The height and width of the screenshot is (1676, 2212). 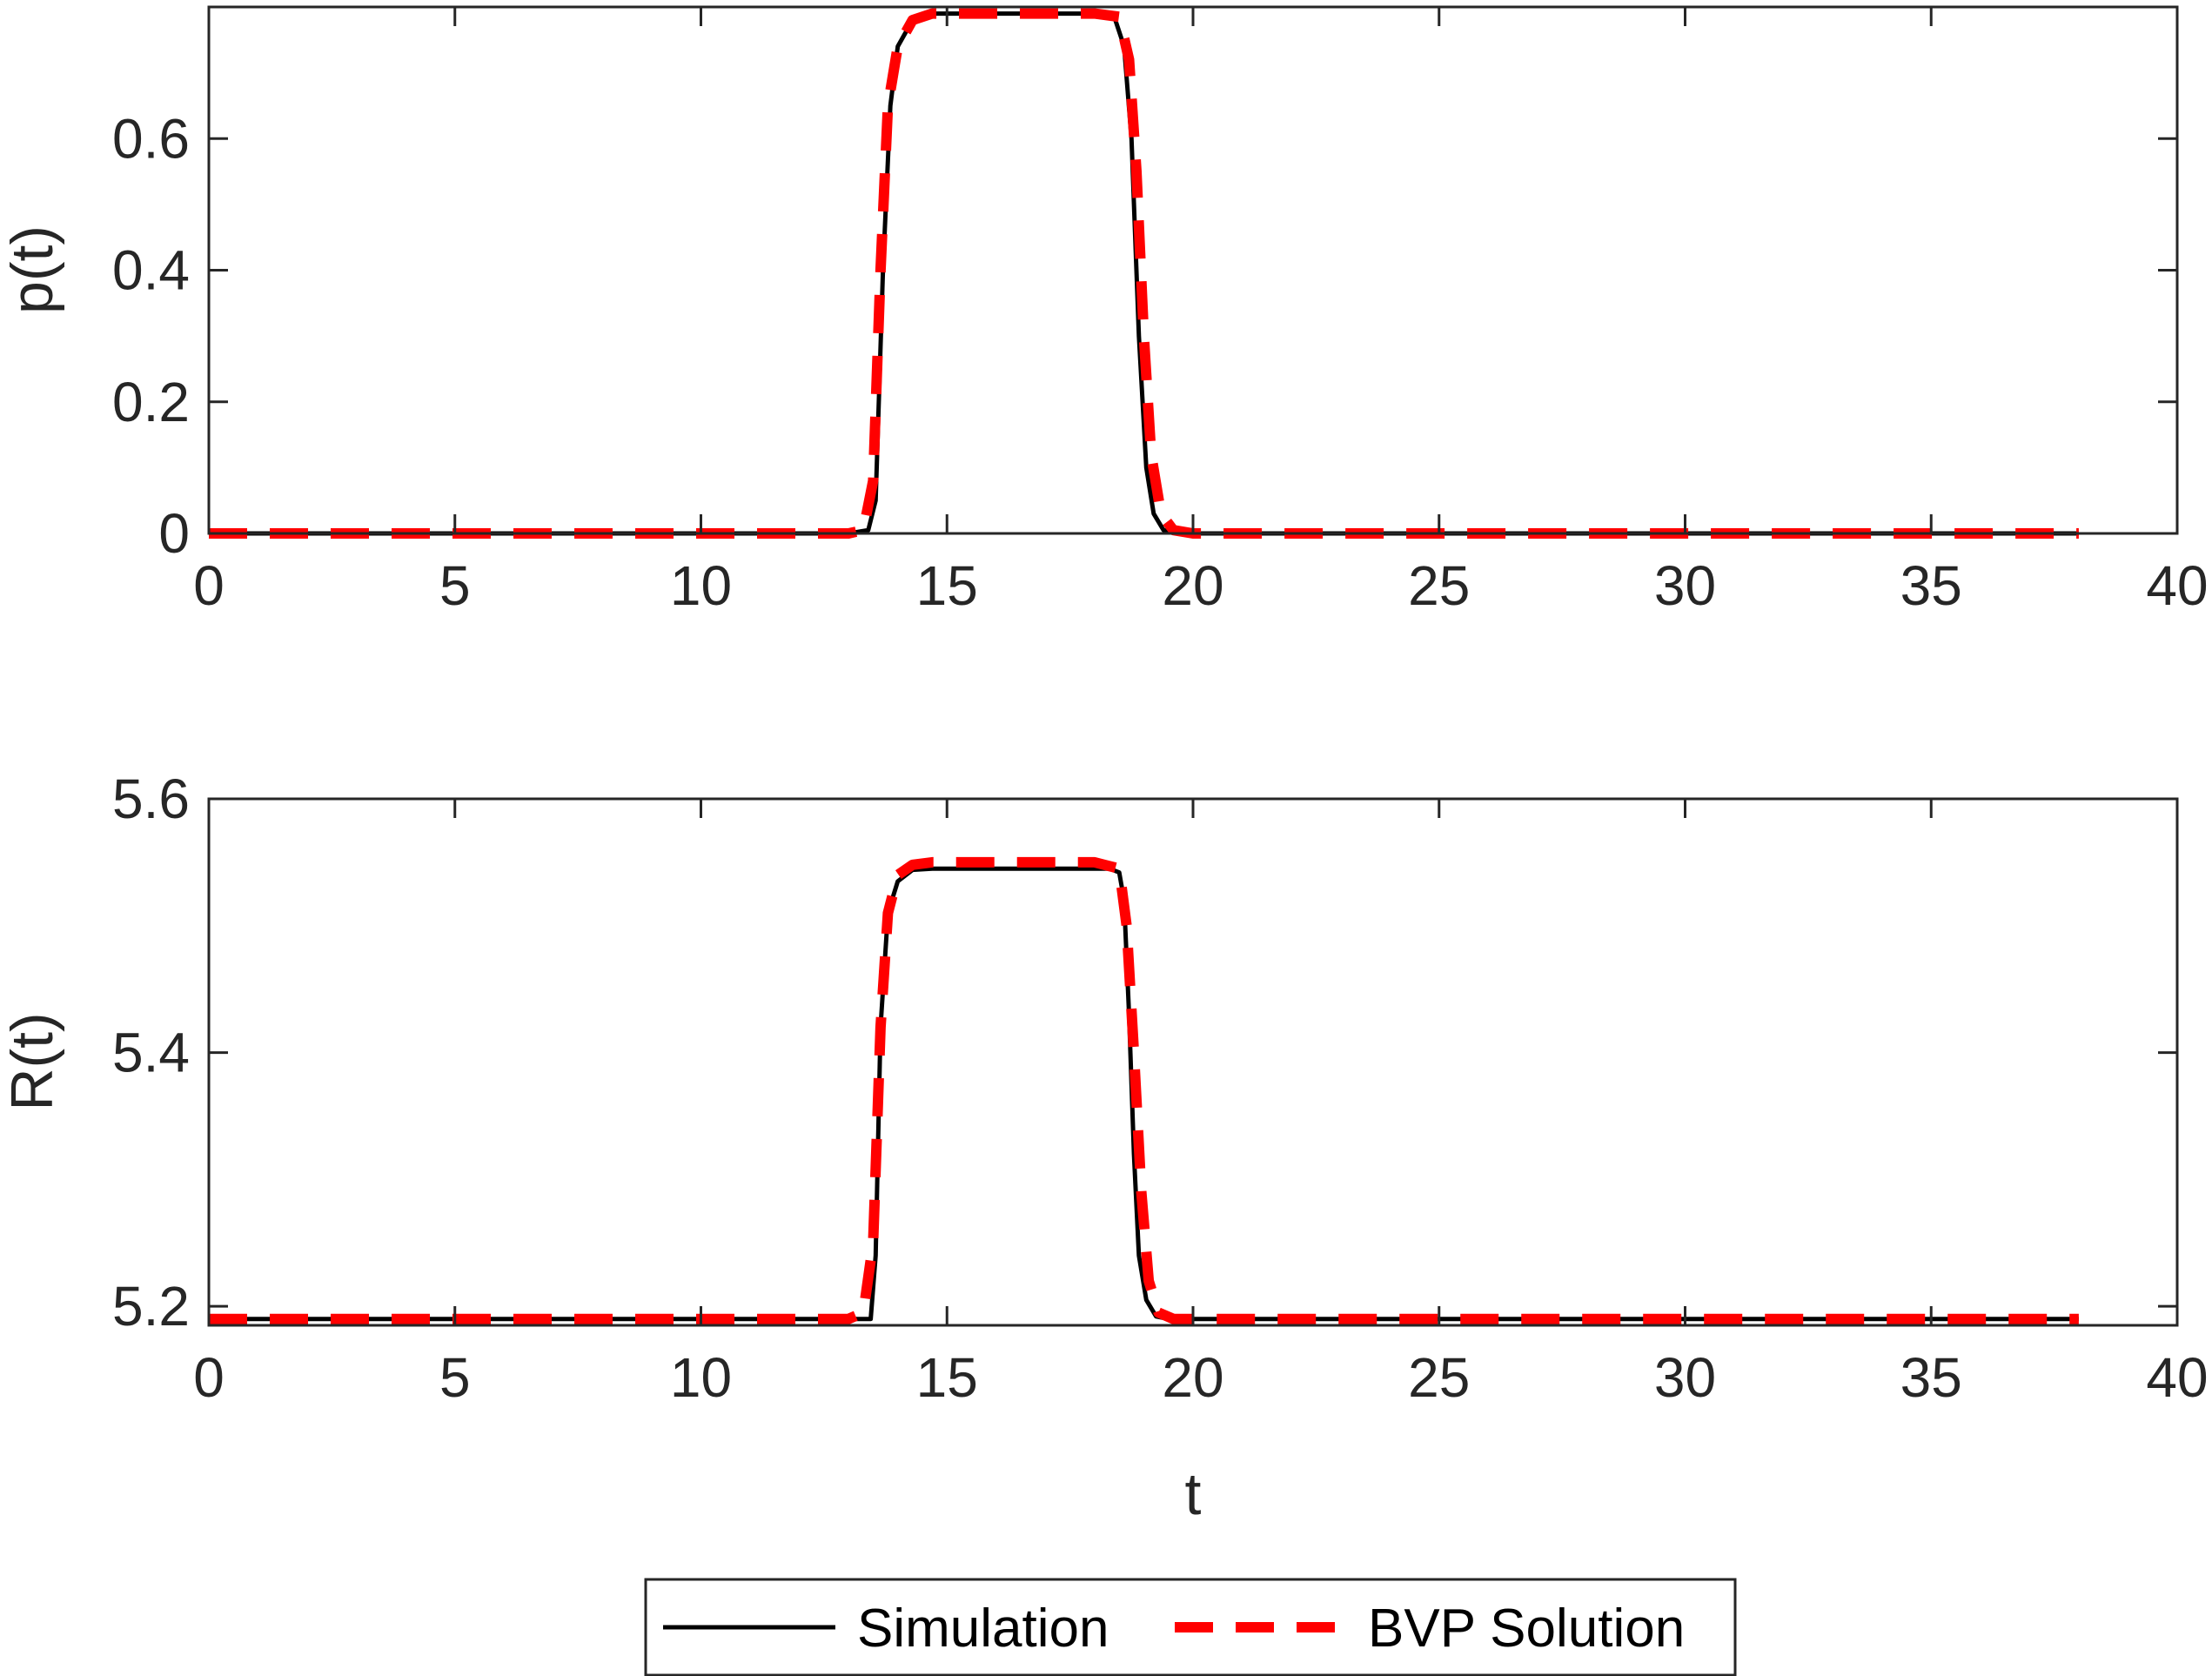 I want to click on r-xtick-label: 20, so click(x=1192, y=1377).